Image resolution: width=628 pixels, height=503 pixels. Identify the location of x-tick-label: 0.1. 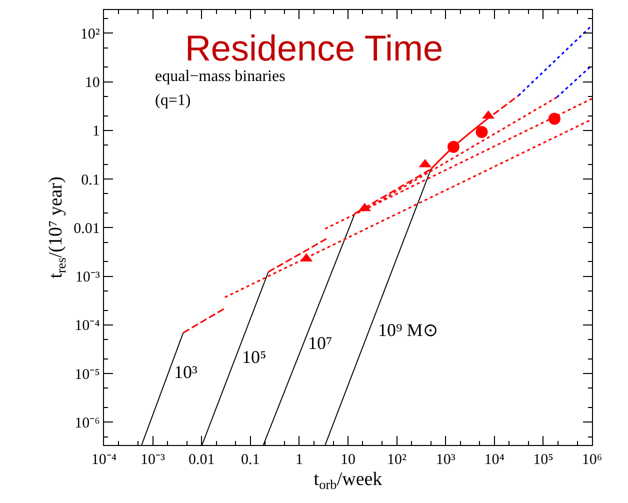
(250, 460).